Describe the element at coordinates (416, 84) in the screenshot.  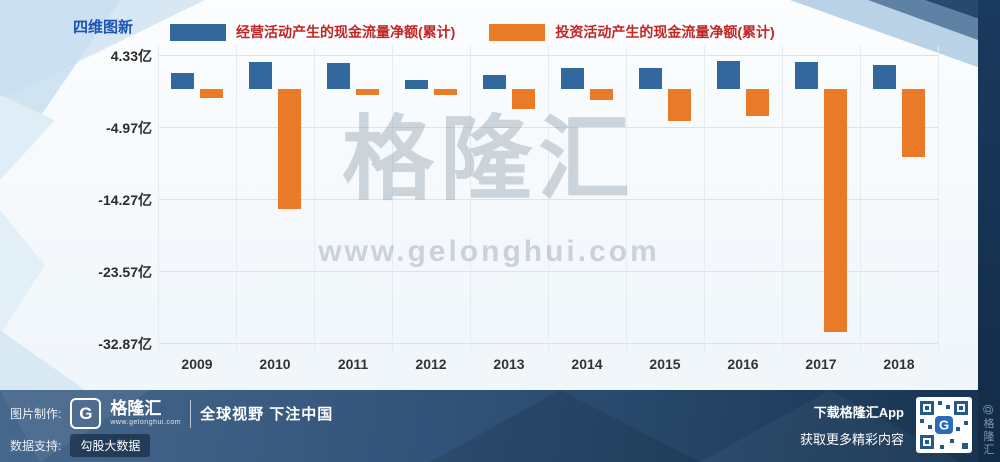
I see `bar-operating-2012` at that location.